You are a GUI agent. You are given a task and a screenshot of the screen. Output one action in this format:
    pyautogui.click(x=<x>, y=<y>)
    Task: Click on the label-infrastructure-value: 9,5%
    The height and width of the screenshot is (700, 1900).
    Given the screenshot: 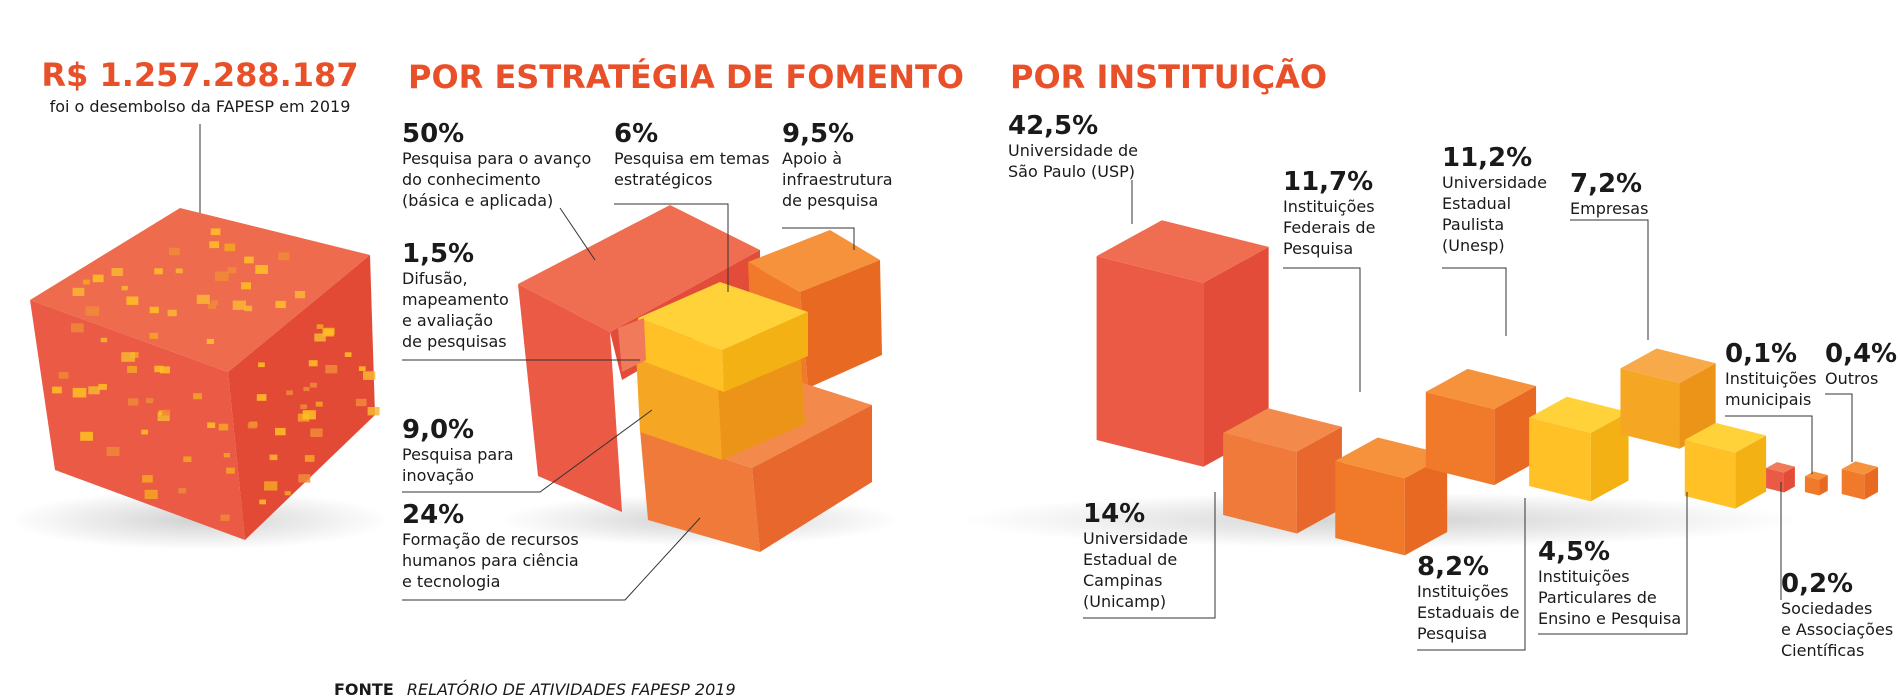 What is the action you would take?
    pyautogui.click(x=818, y=134)
    